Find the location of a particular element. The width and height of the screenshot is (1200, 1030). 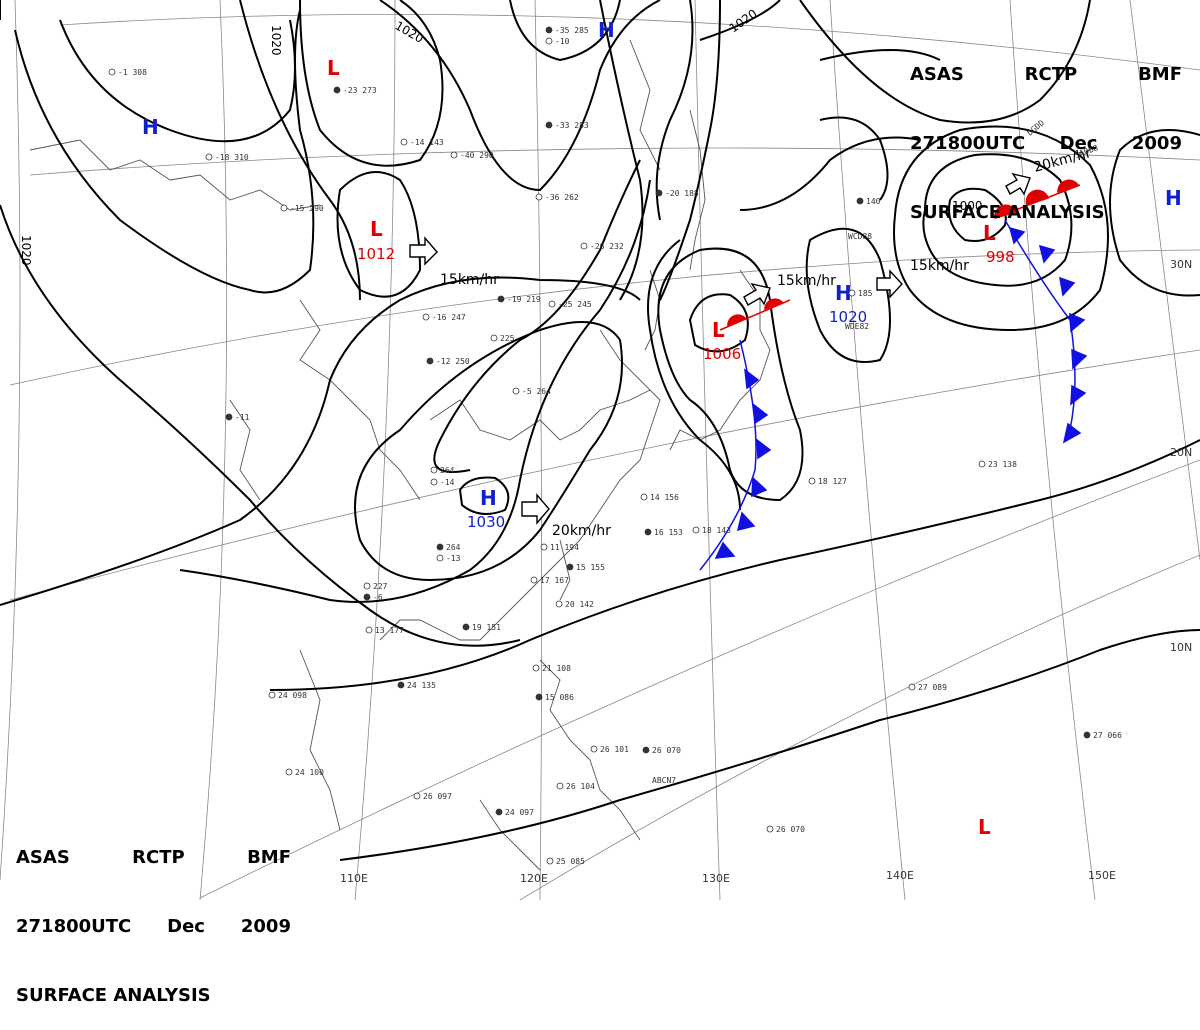

longitude-label: 150E is located at coordinates (1102, 875).